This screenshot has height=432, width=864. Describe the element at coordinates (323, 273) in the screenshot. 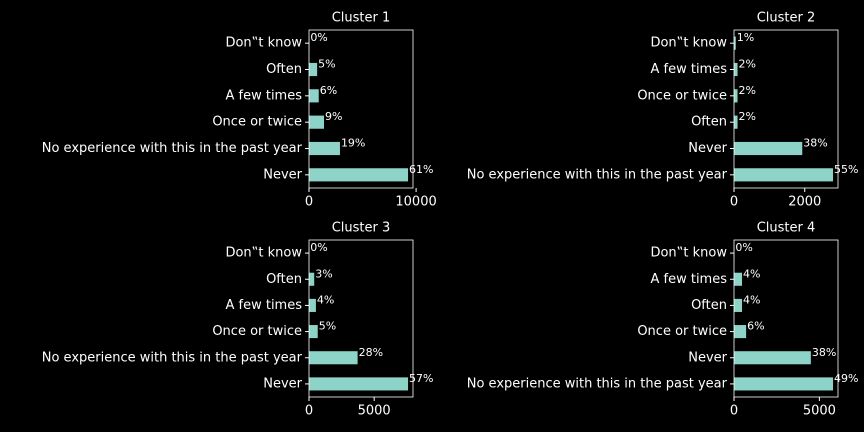

I see `data-label: 3%` at that location.